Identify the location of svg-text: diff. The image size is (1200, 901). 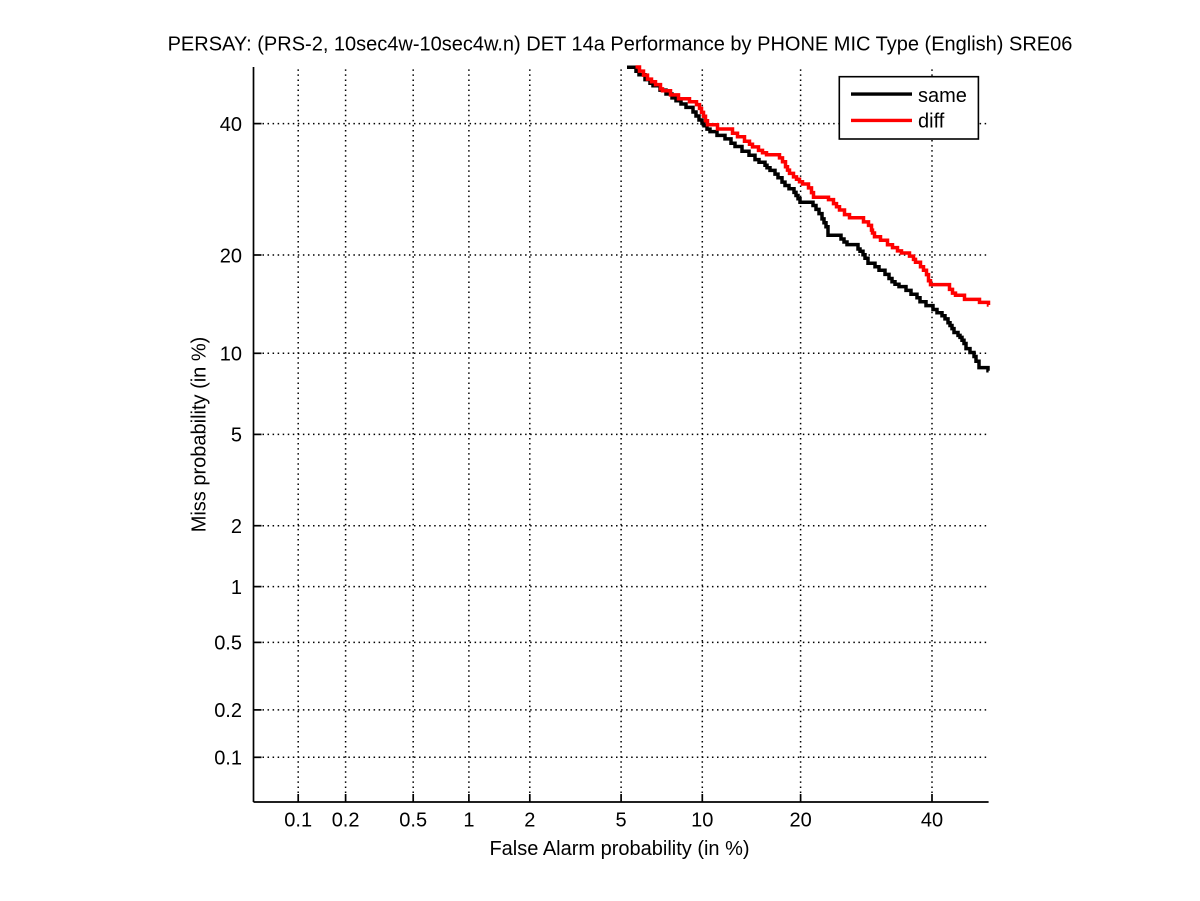
(931, 122).